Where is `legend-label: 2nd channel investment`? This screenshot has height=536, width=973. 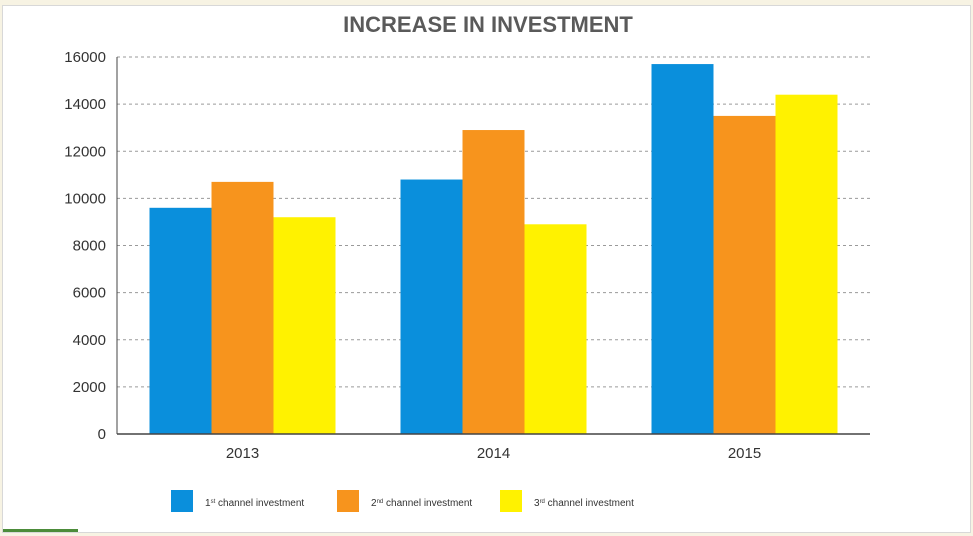 legend-label: 2nd channel investment is located at coordinates (421, 503).